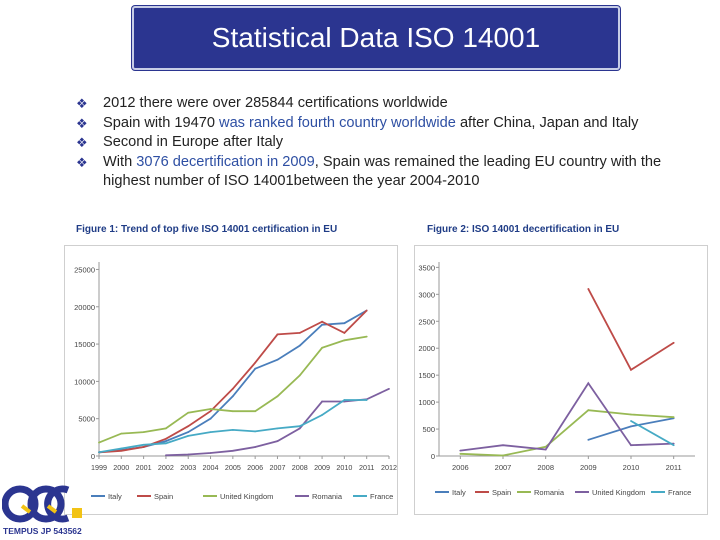 The width and height of the screenshot is (720, 540). Describe the element at coordinates (567, 433) in the screenshot. I see `series-line-romania` at that location.